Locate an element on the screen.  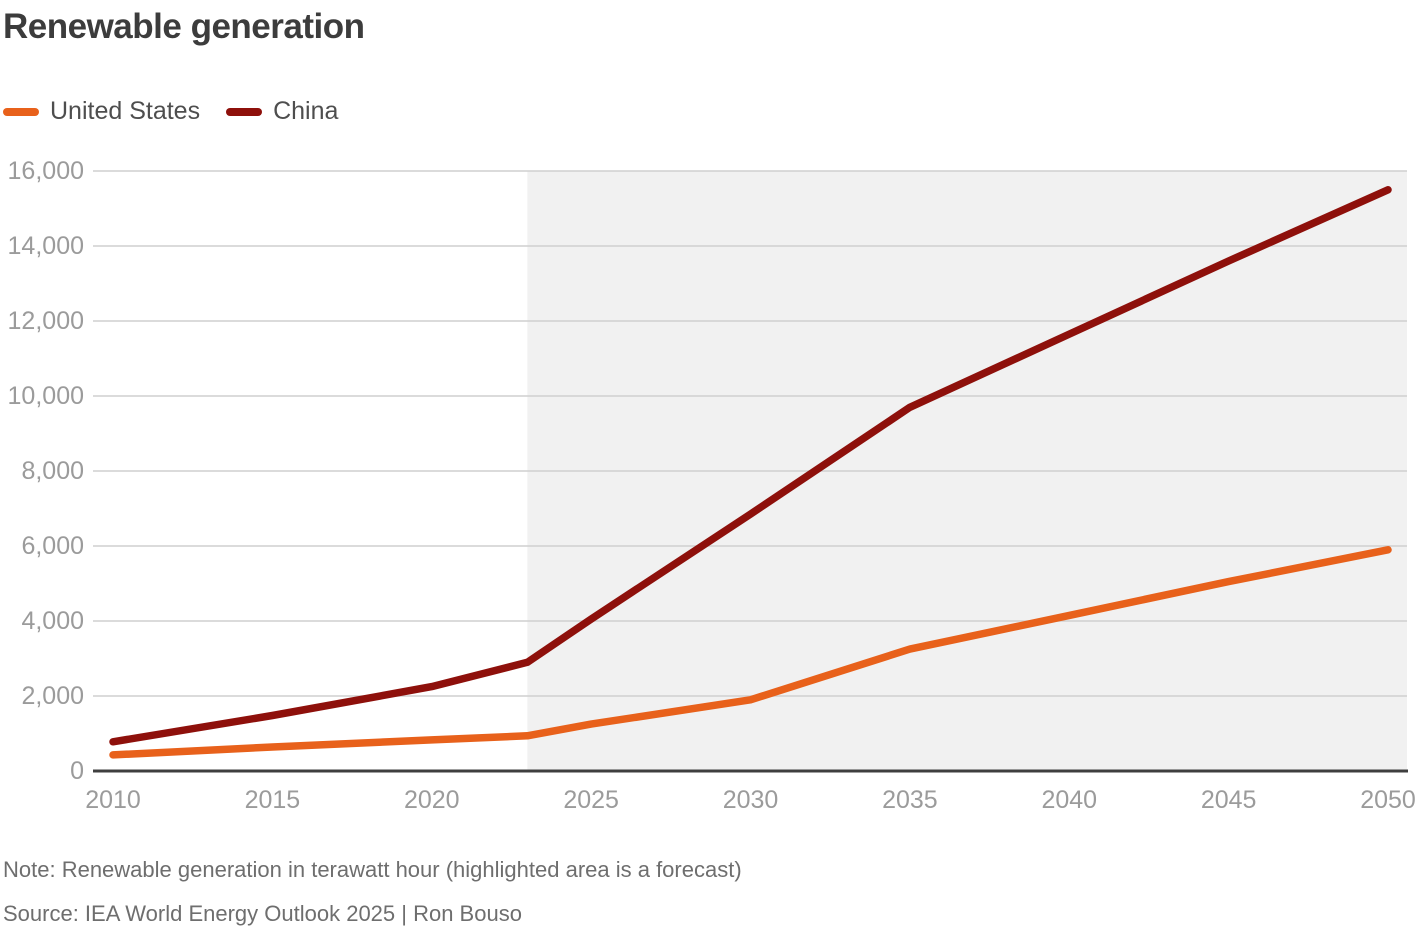
x-tick-label: 2030 is located at coordinates (751, 800).